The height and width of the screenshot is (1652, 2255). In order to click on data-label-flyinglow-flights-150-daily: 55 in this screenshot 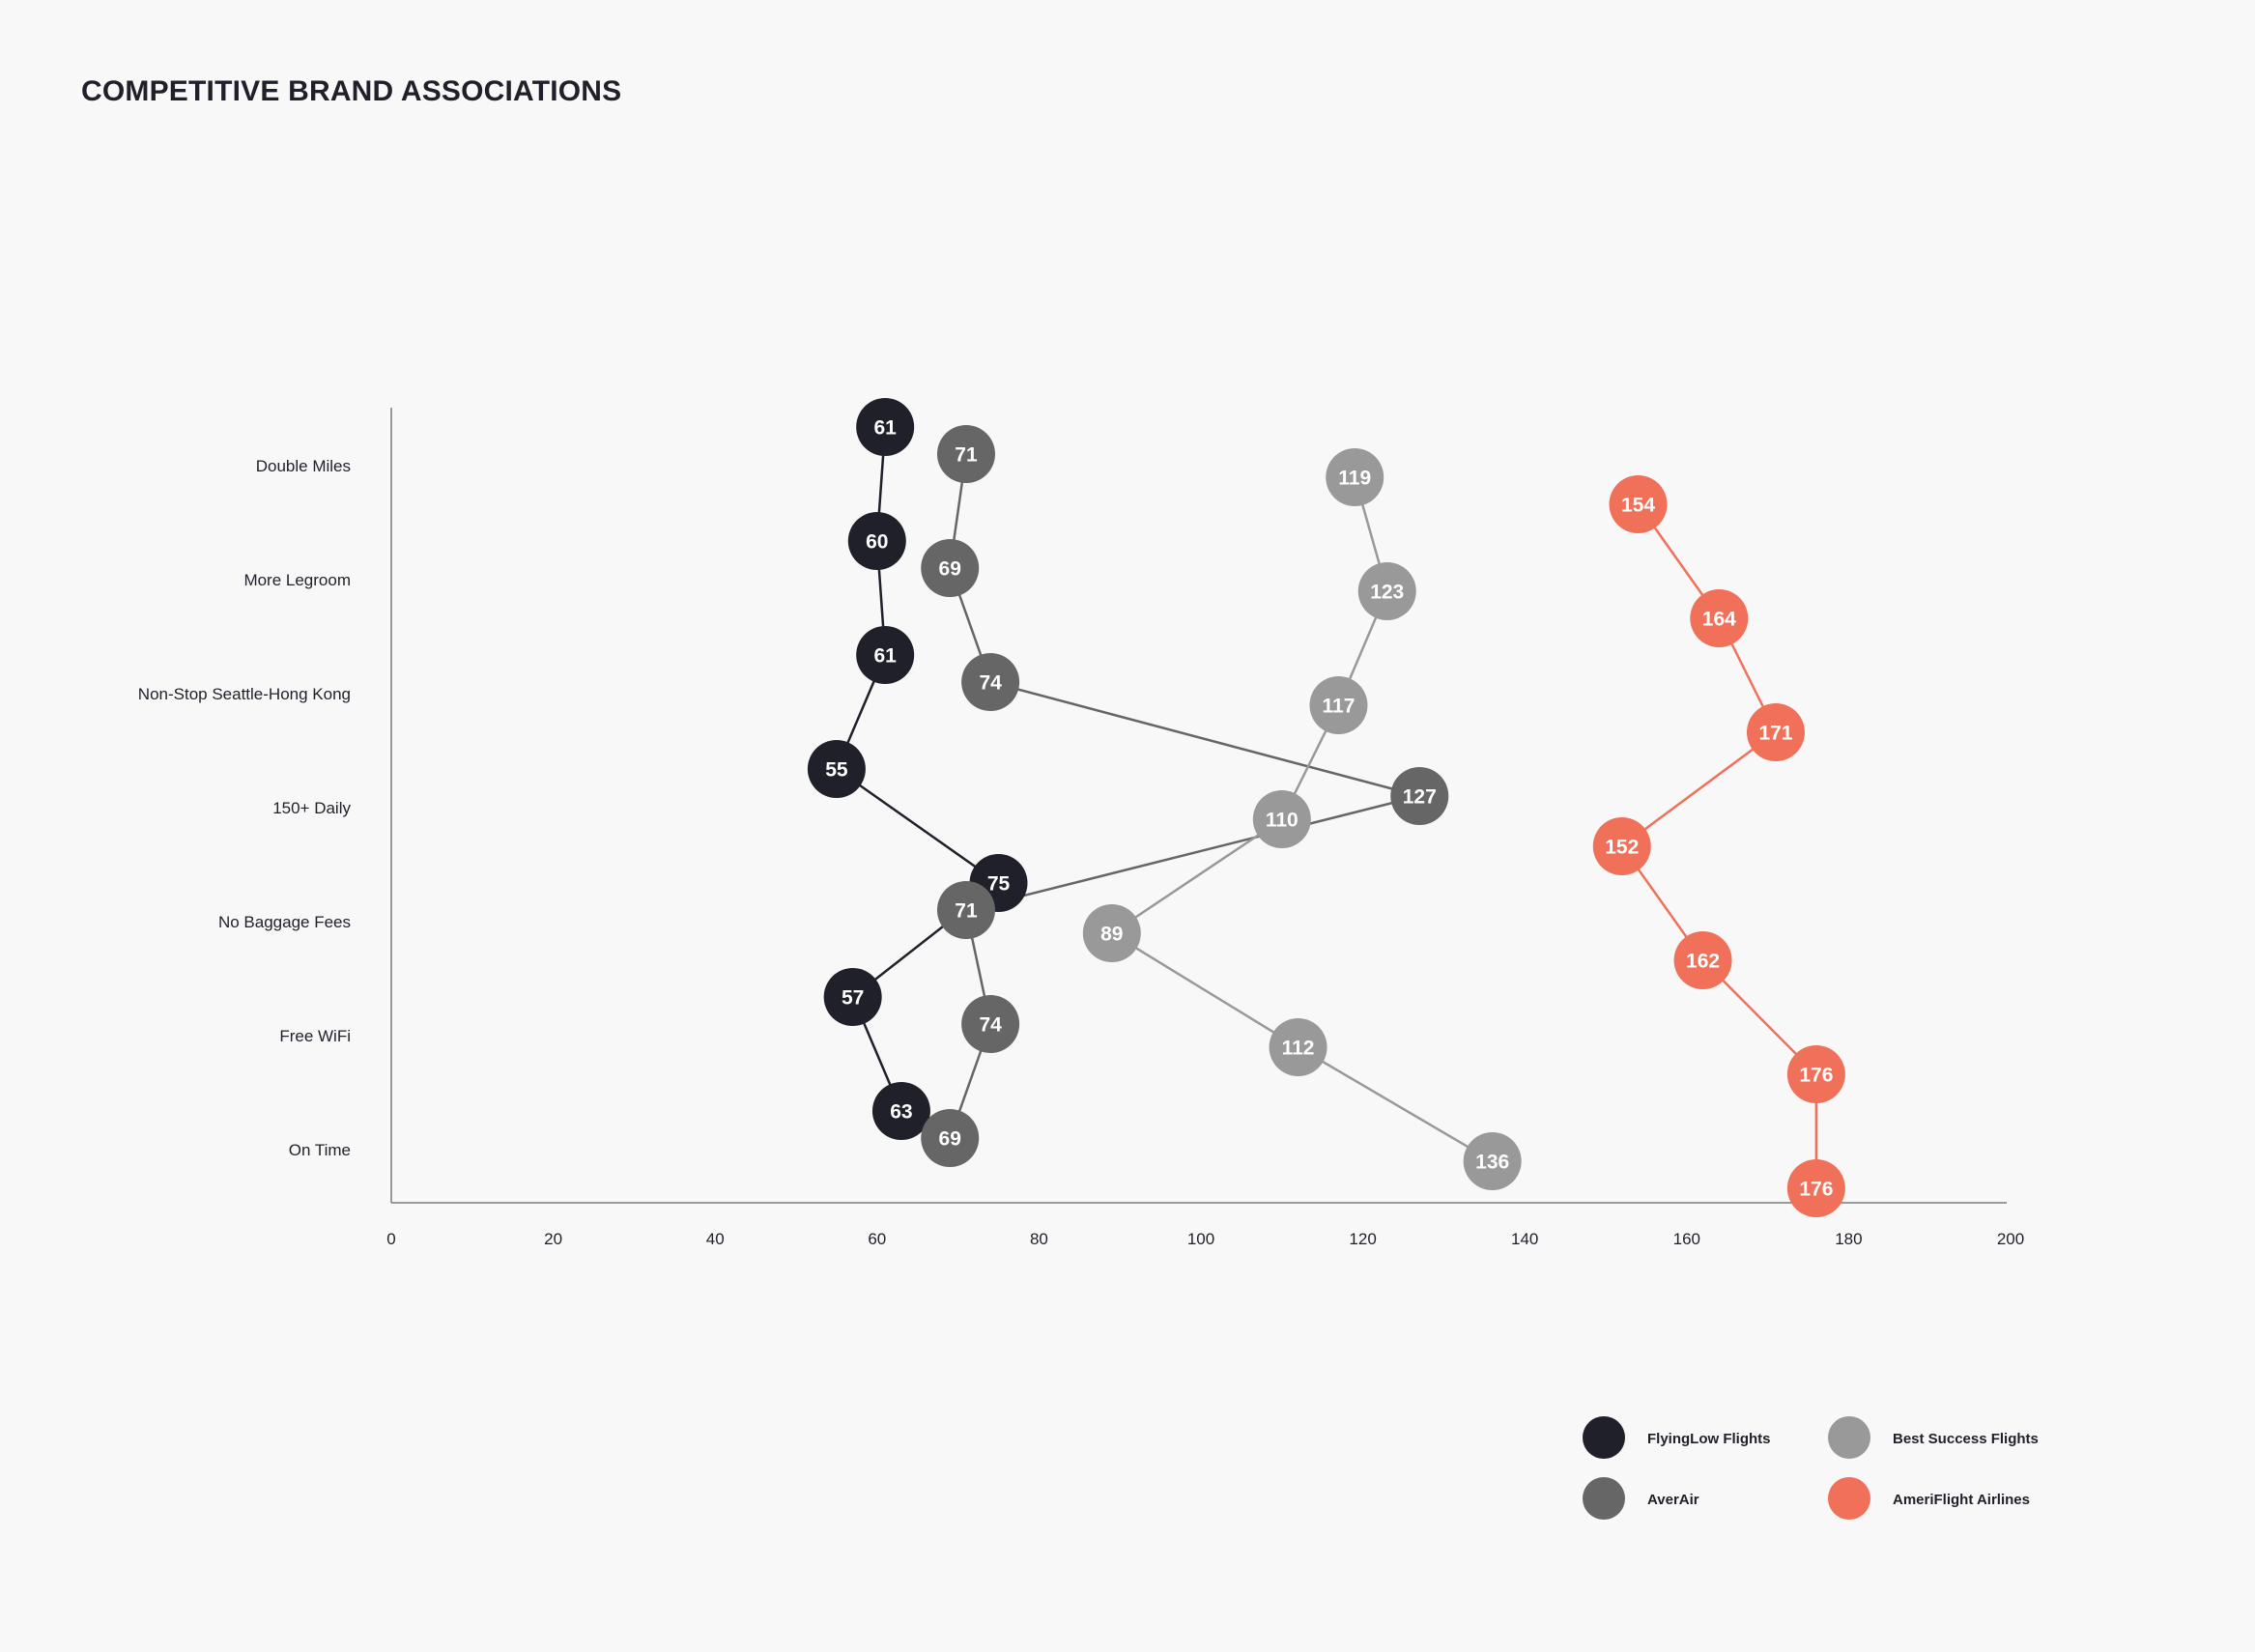, I will do `click(836, 770)`.